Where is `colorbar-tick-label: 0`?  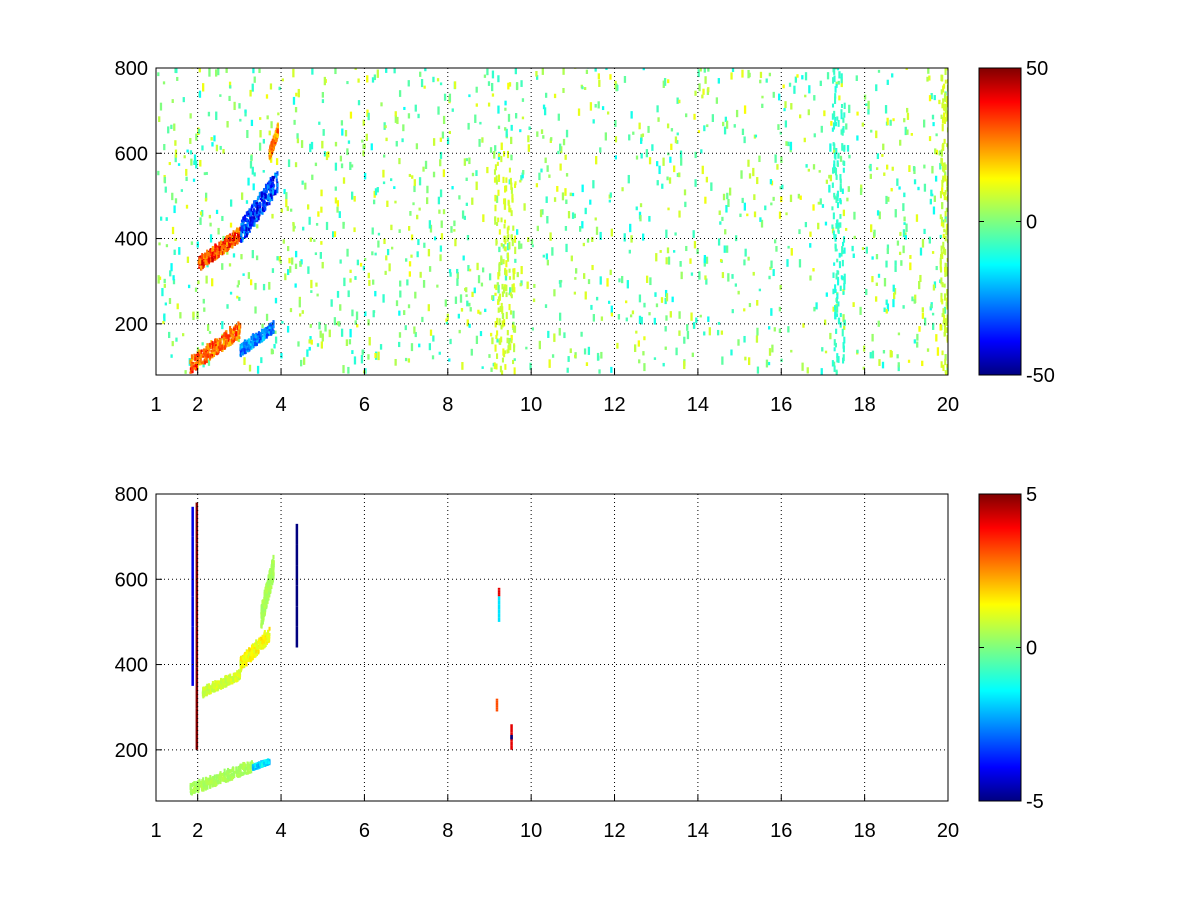
colorbar-tick-label: 0 is located at coordinates (1031, 223).